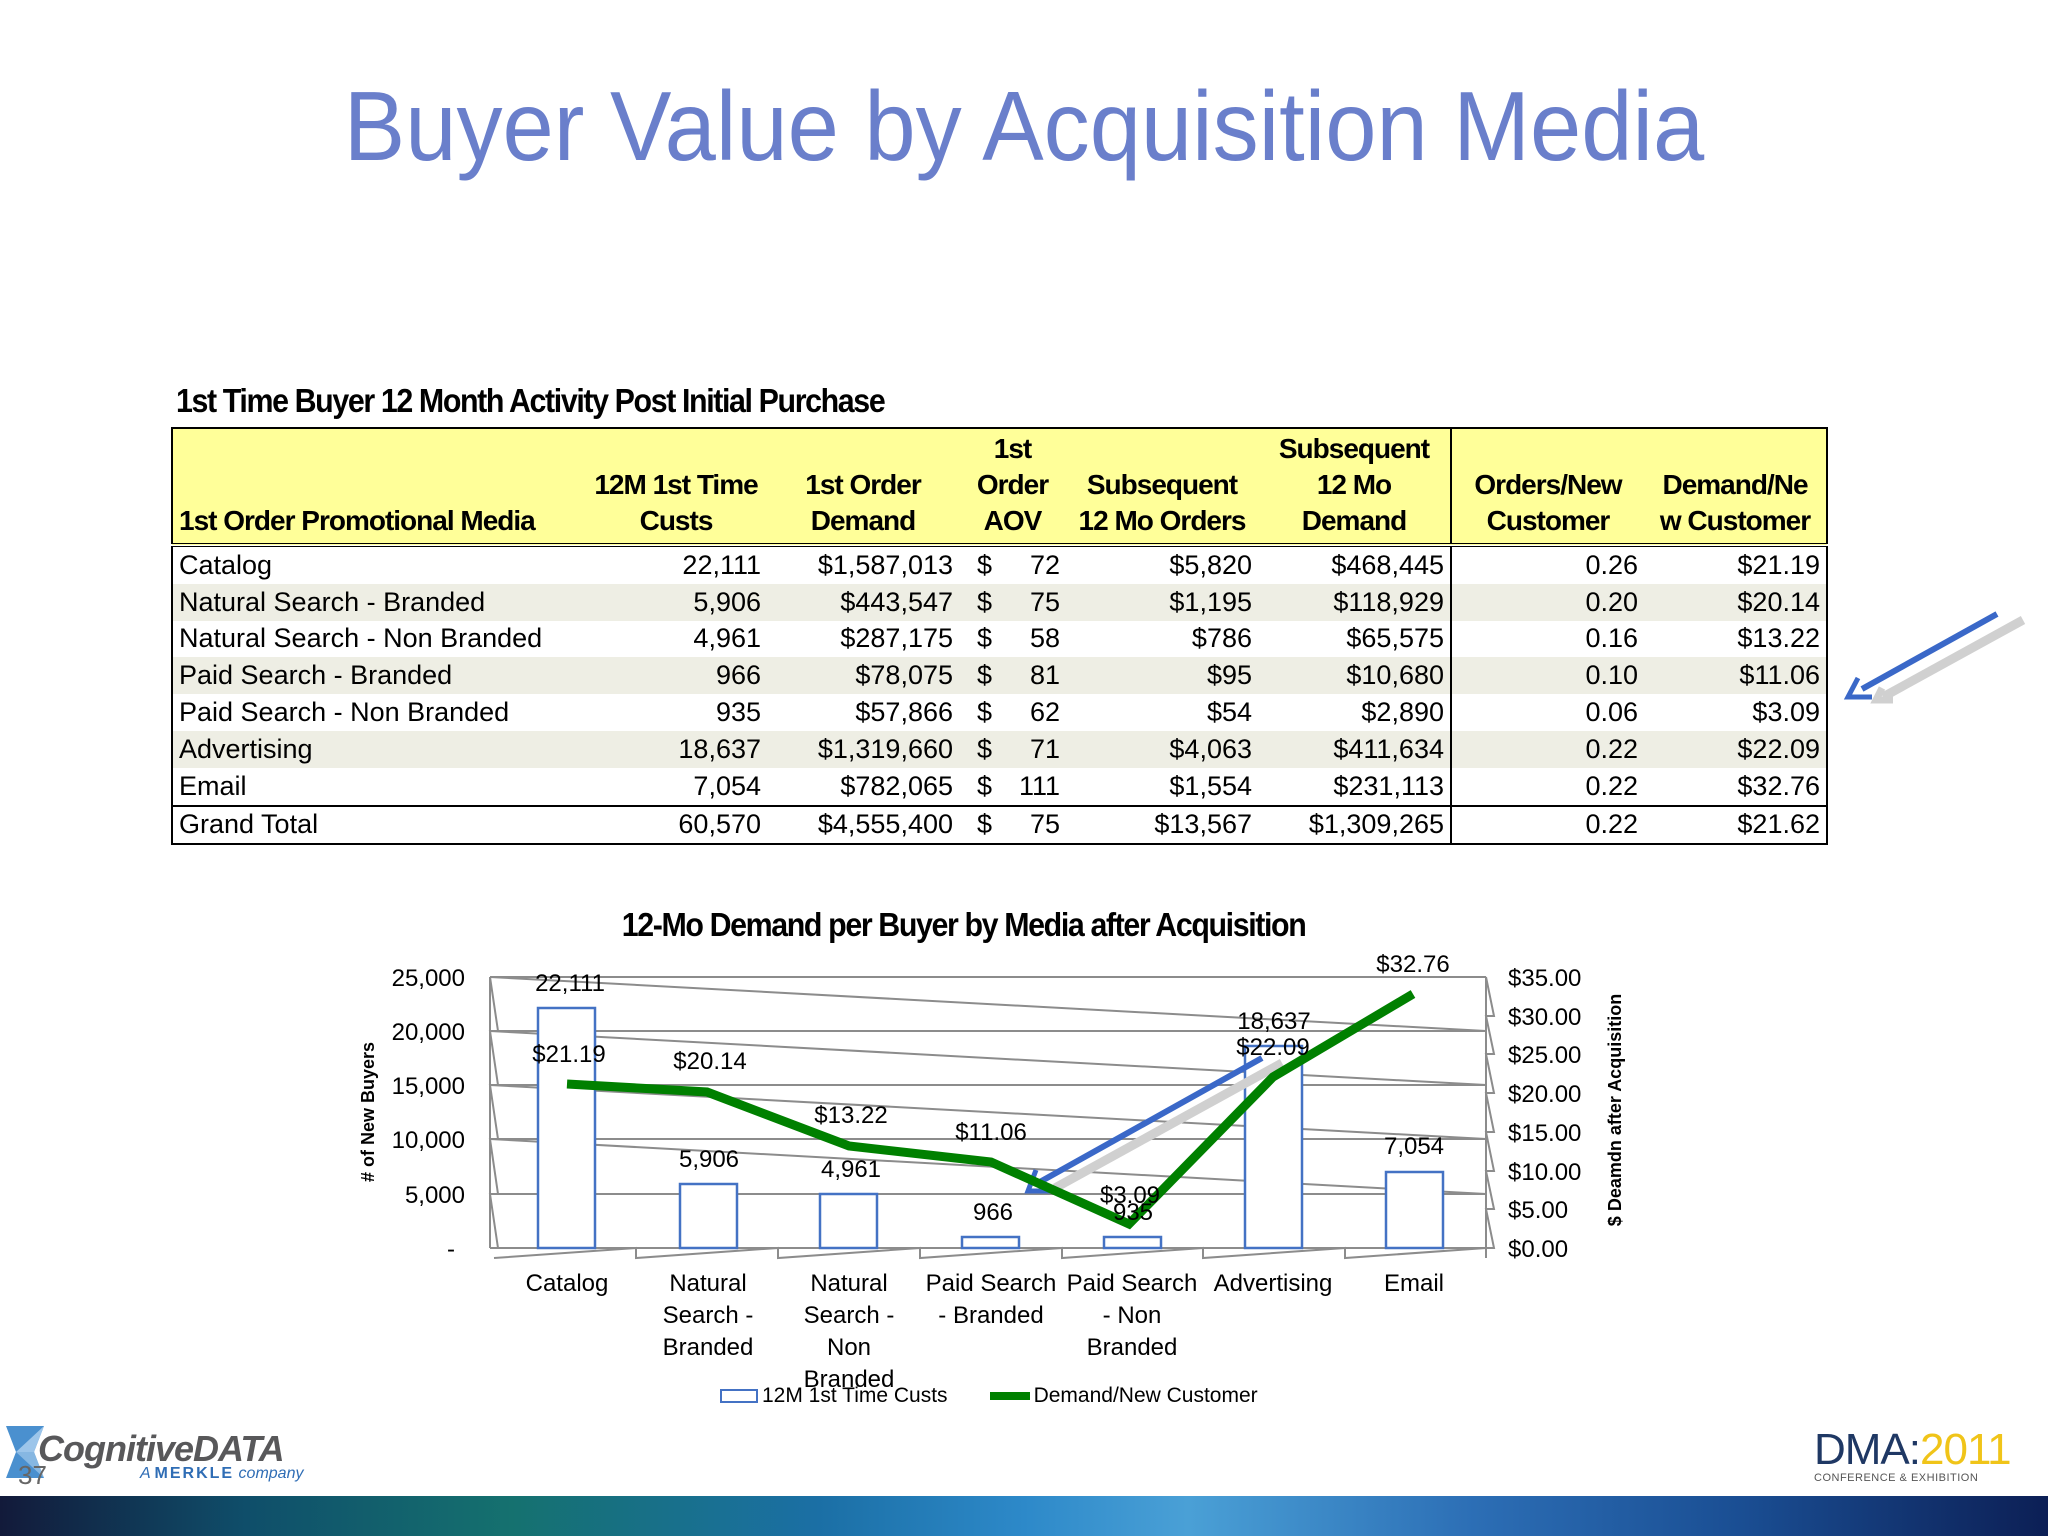 This screenshot has height=1536, width=2048. Describe the element at coordinates (863, 486) in the screenshot. I see `col-demand: 1st Order Demand` at that location.